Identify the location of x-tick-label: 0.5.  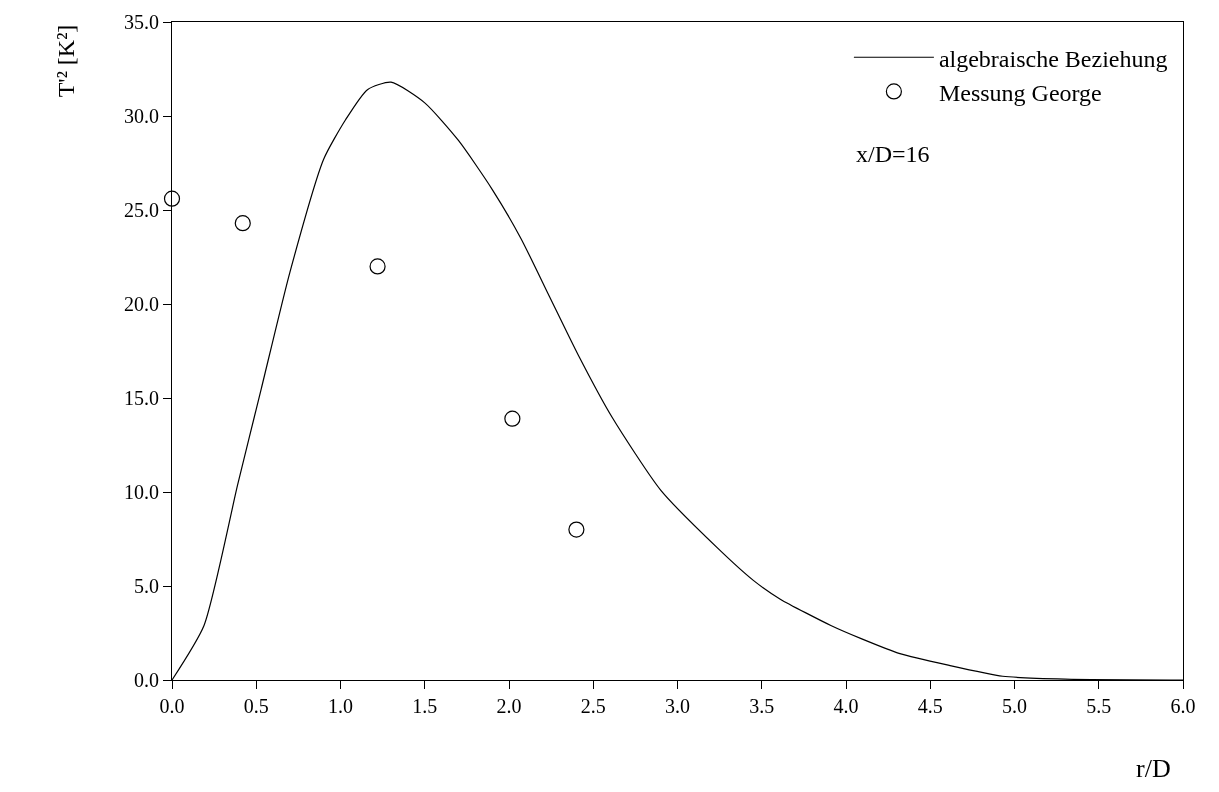
(256, 706).